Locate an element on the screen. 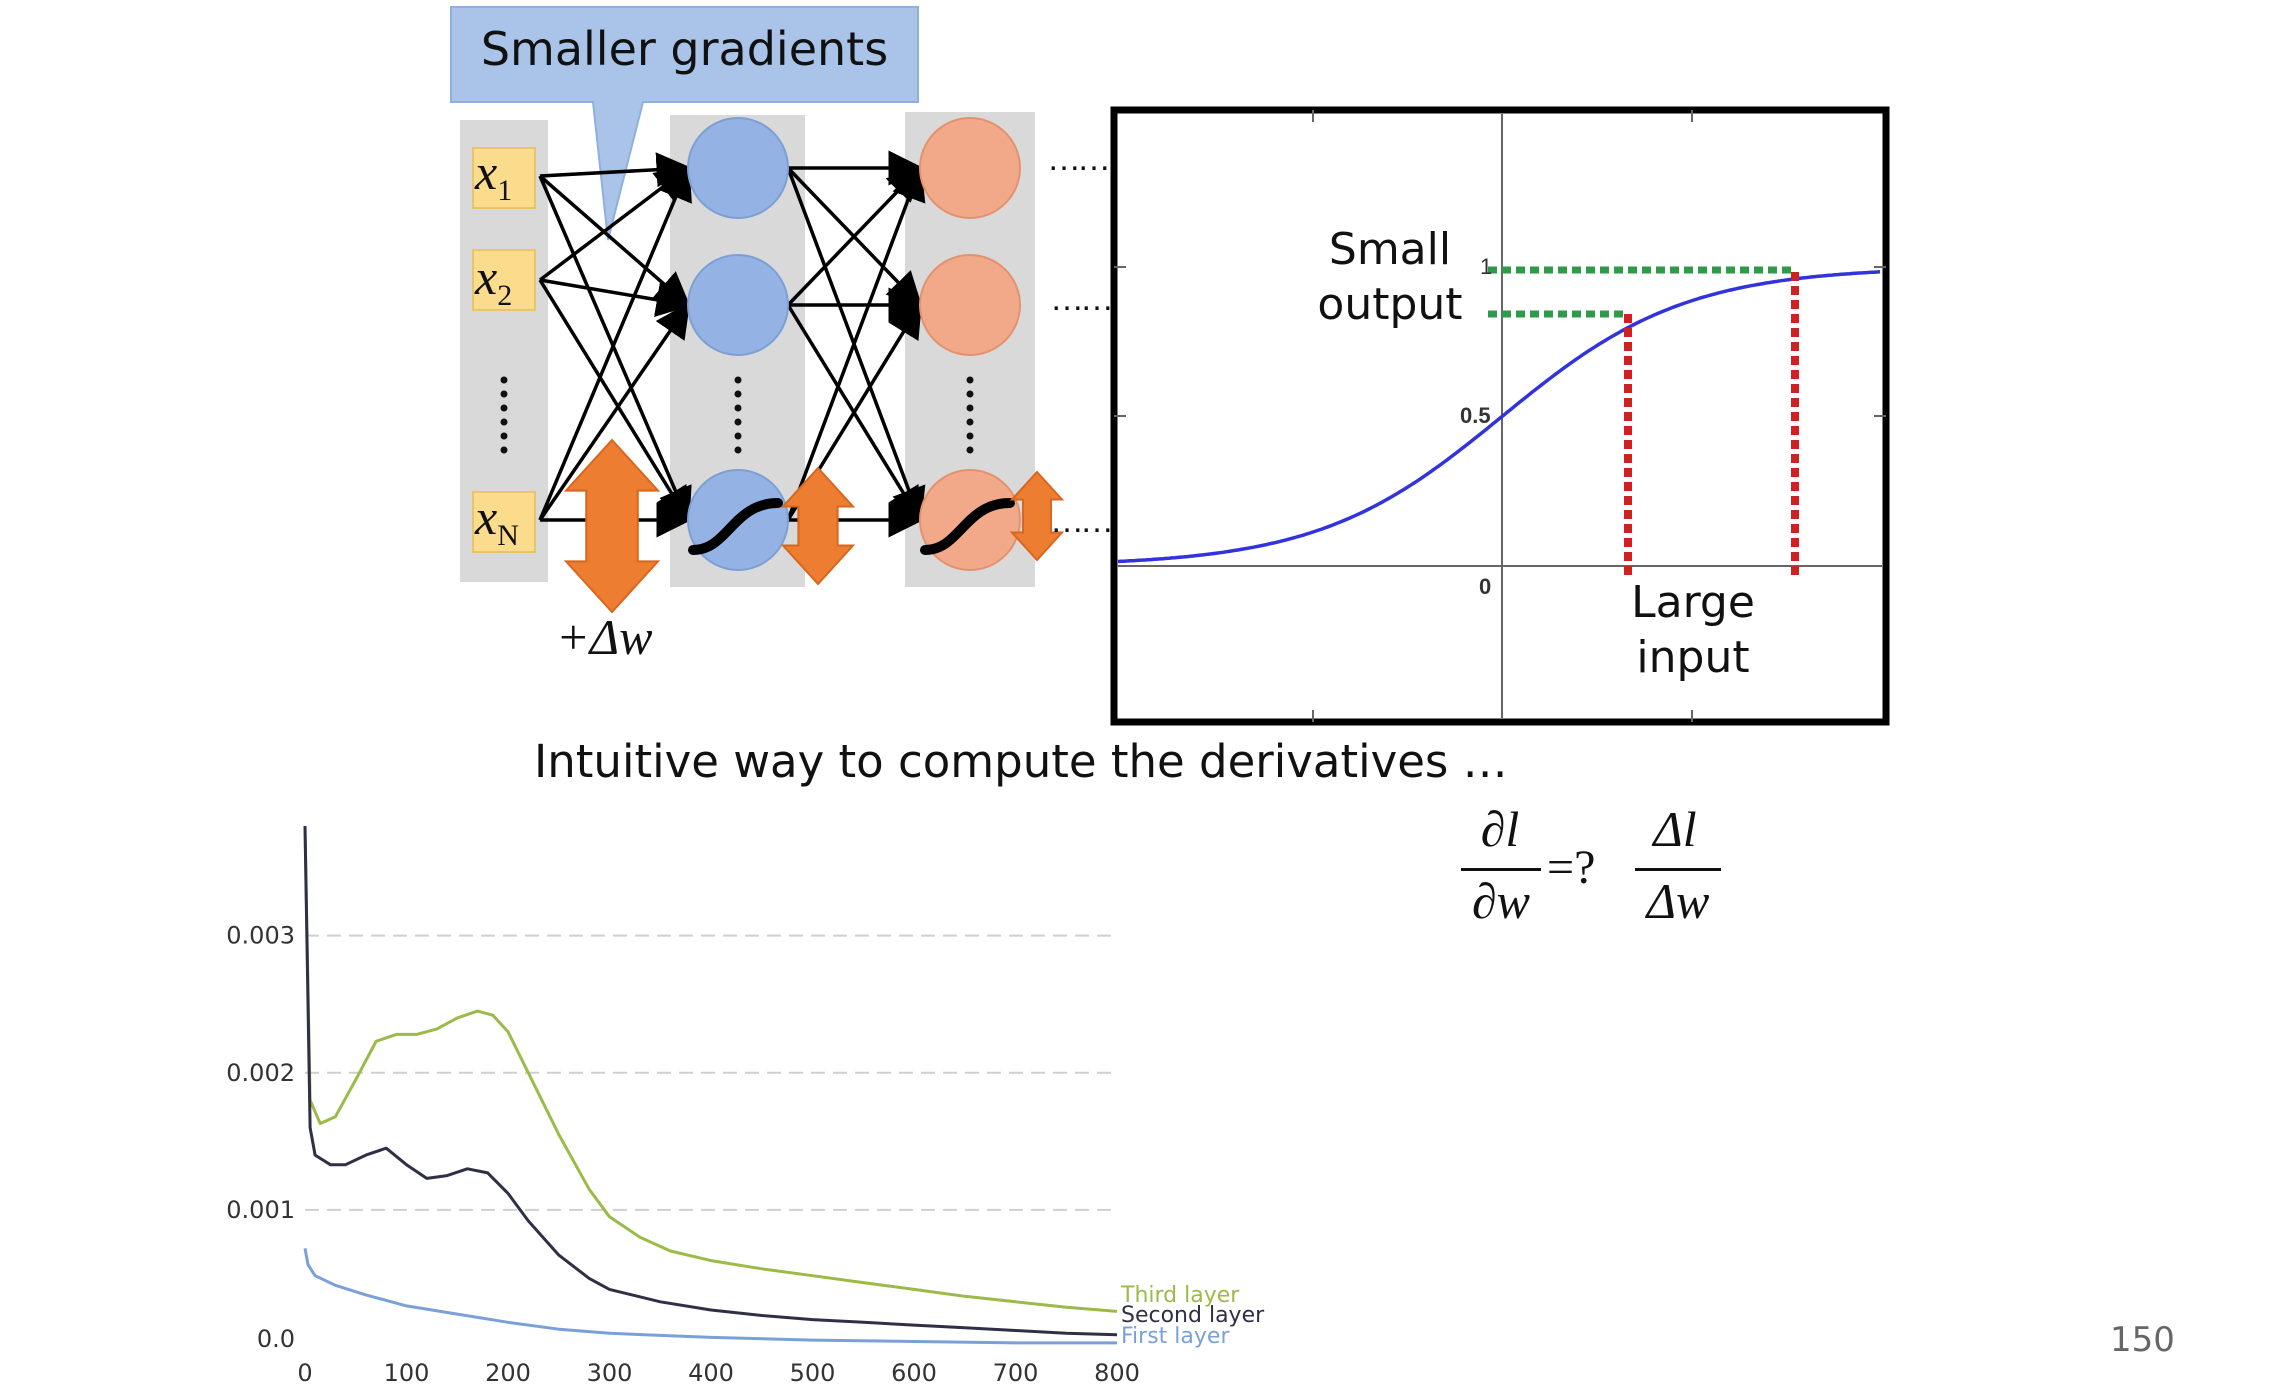  series-label-third-layer: Third layer is located at coordinates (1180, 1295).